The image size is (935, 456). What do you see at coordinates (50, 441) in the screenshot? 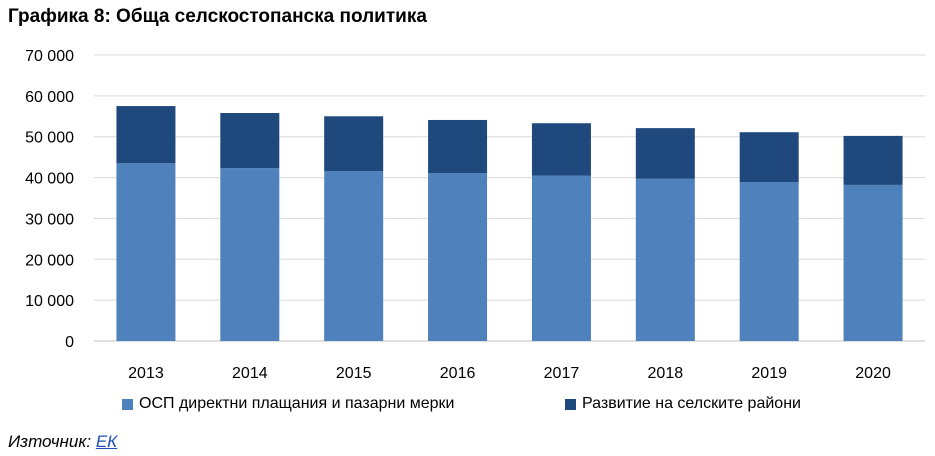
I see `source-label: Източник:` at bounding box center [50, 441].